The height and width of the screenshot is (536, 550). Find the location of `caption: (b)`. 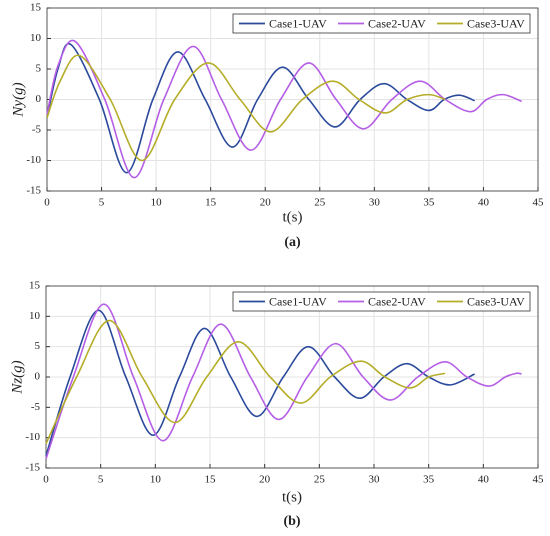

caption: (b) is located at coordinates (291, 521).